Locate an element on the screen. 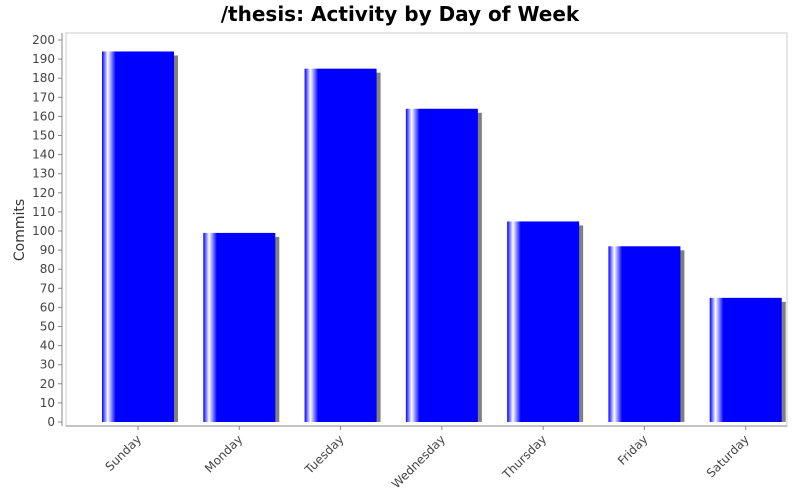 This screenshot has height=504, width=800. y-tick-label: 160 is located at coordinates (43, 116).